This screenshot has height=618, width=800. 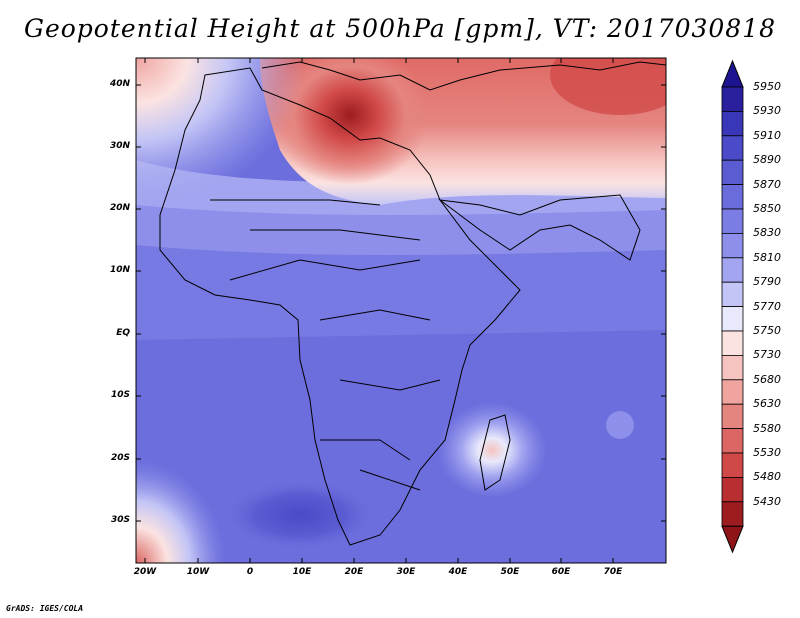 What do you see at coordinates (510, 572) in the screenshot?
I see `lon-label: 50E` at bounding box center [510, 572].